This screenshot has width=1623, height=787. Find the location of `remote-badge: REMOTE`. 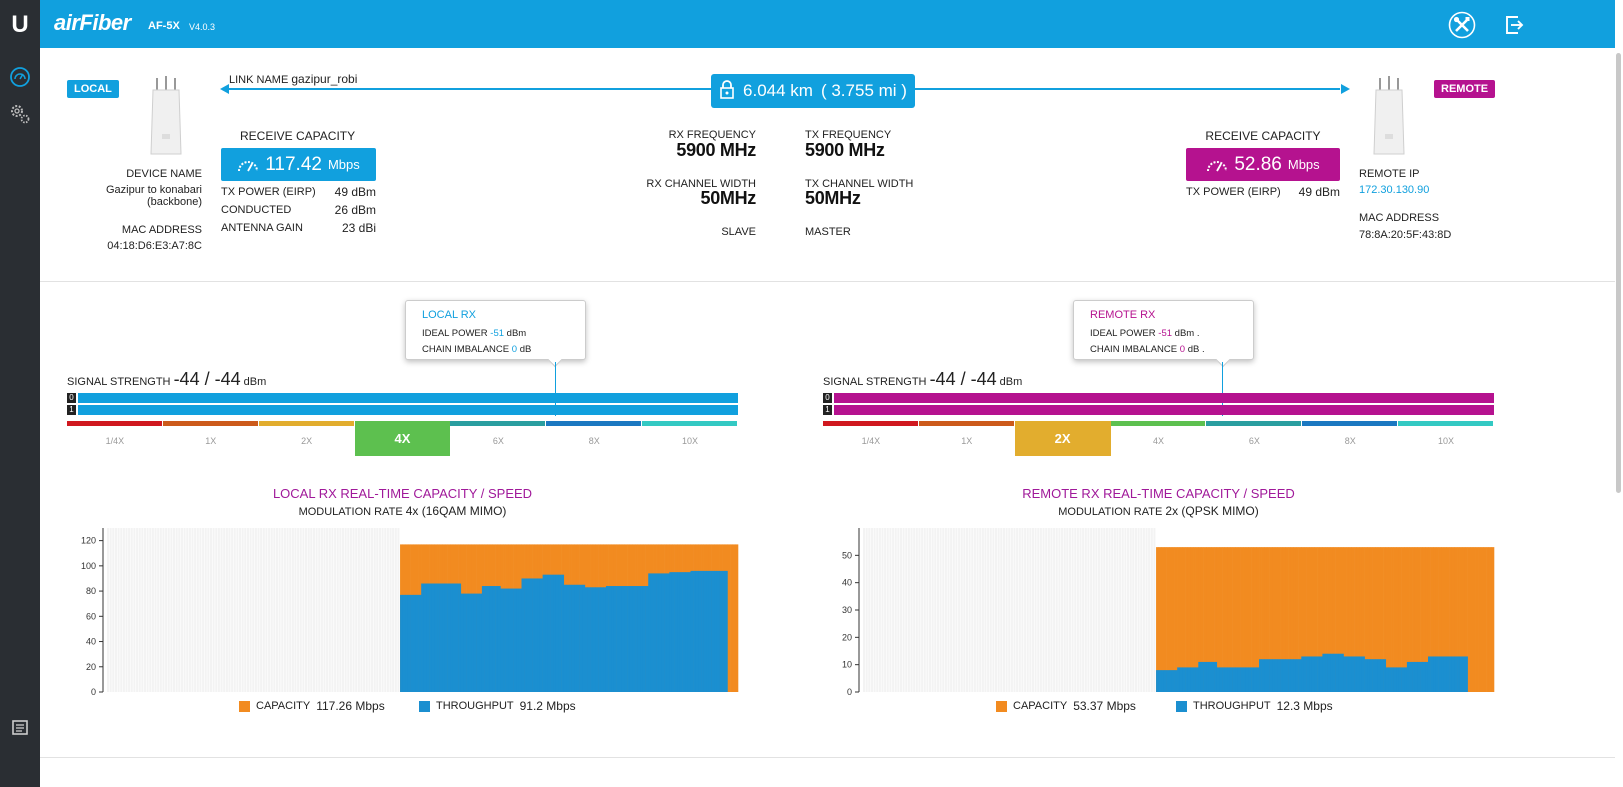

remote-badge: REMOTE is located at coordinates (1465, 89).